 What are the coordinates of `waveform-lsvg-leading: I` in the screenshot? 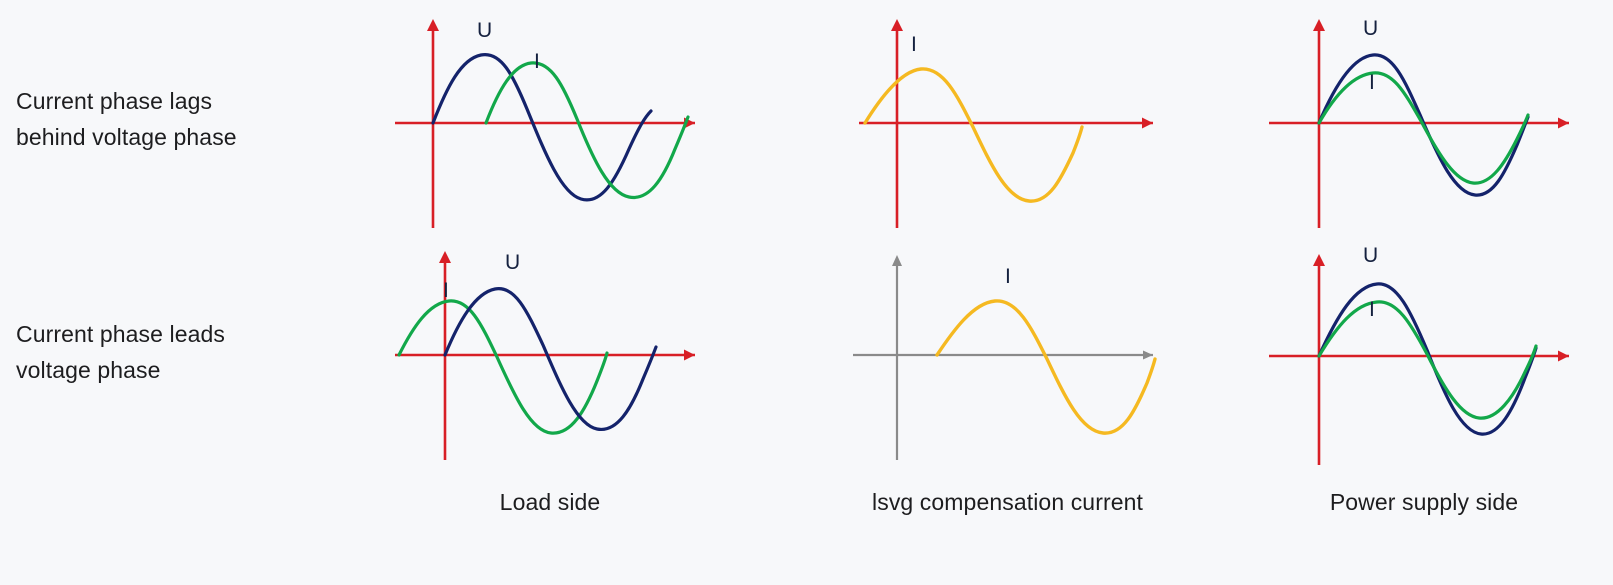 It's located at (1004, 357).